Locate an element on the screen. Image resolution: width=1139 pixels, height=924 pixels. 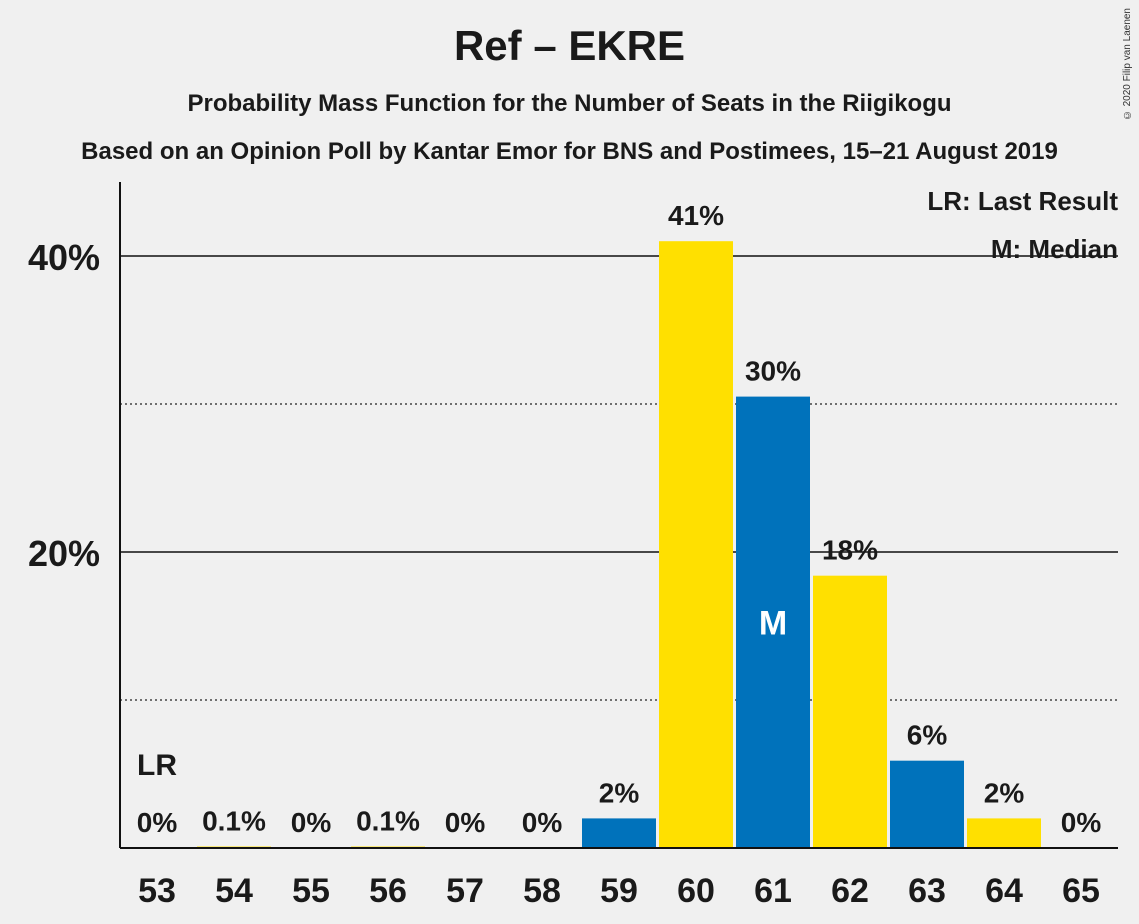
value-label-57: 0% is located at coordinates (465, 822).